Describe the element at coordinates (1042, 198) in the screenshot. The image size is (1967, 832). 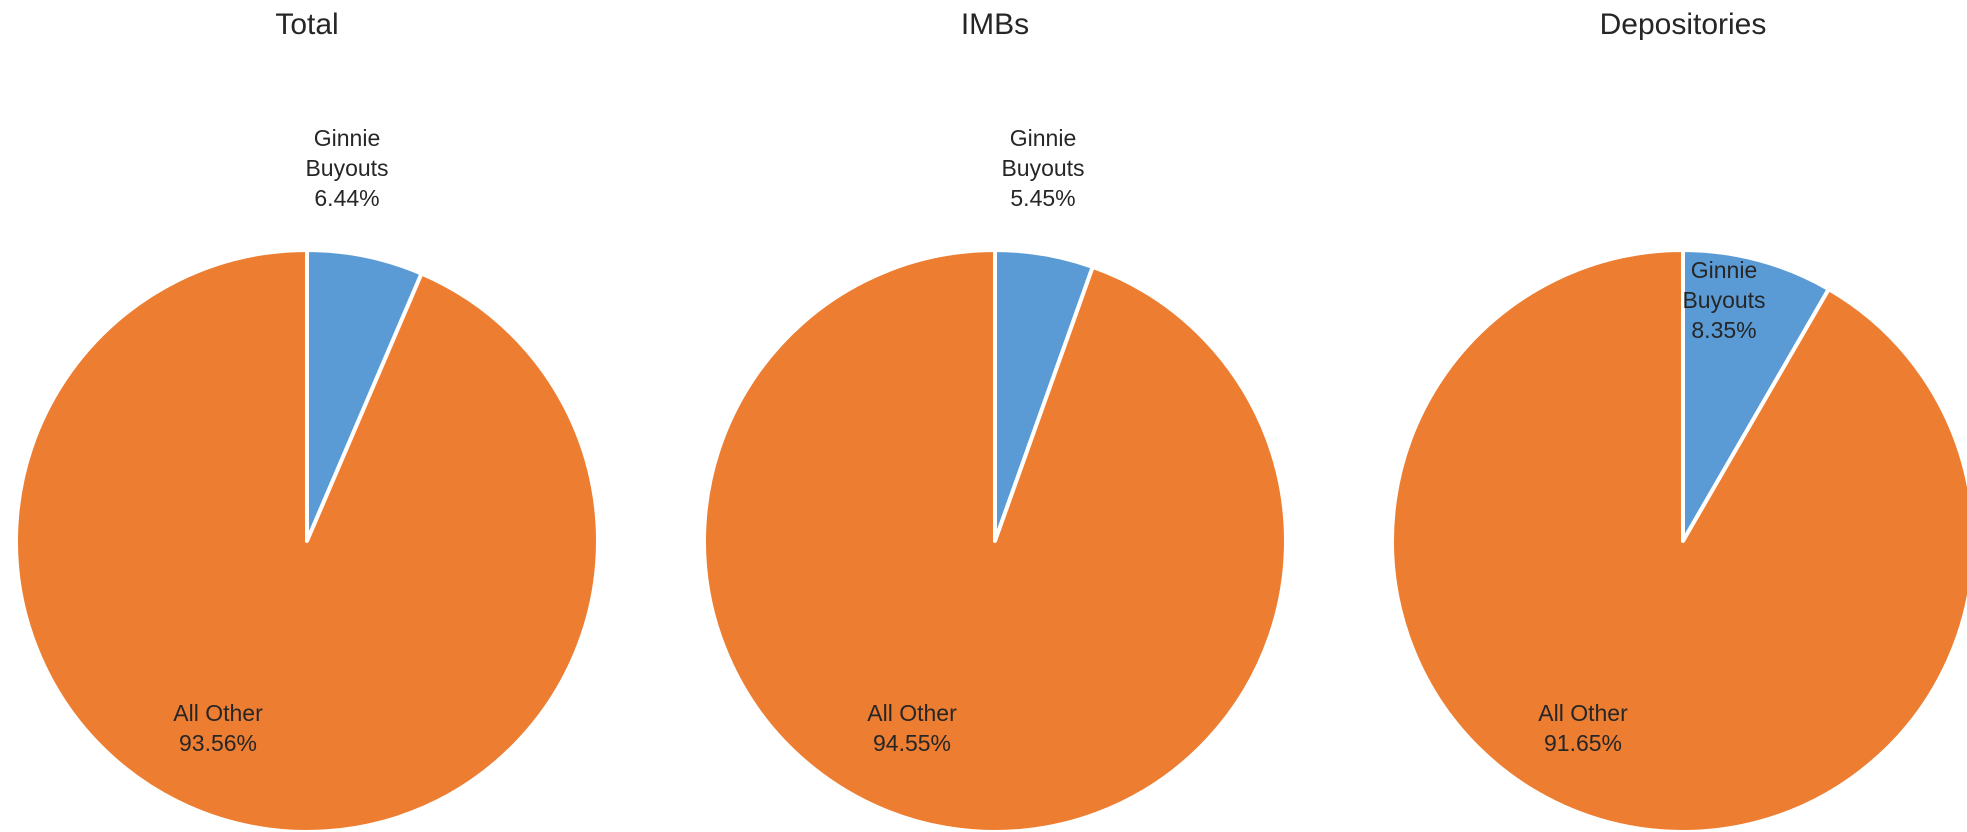
I see `slice-value-label: 5.45%` at that location.